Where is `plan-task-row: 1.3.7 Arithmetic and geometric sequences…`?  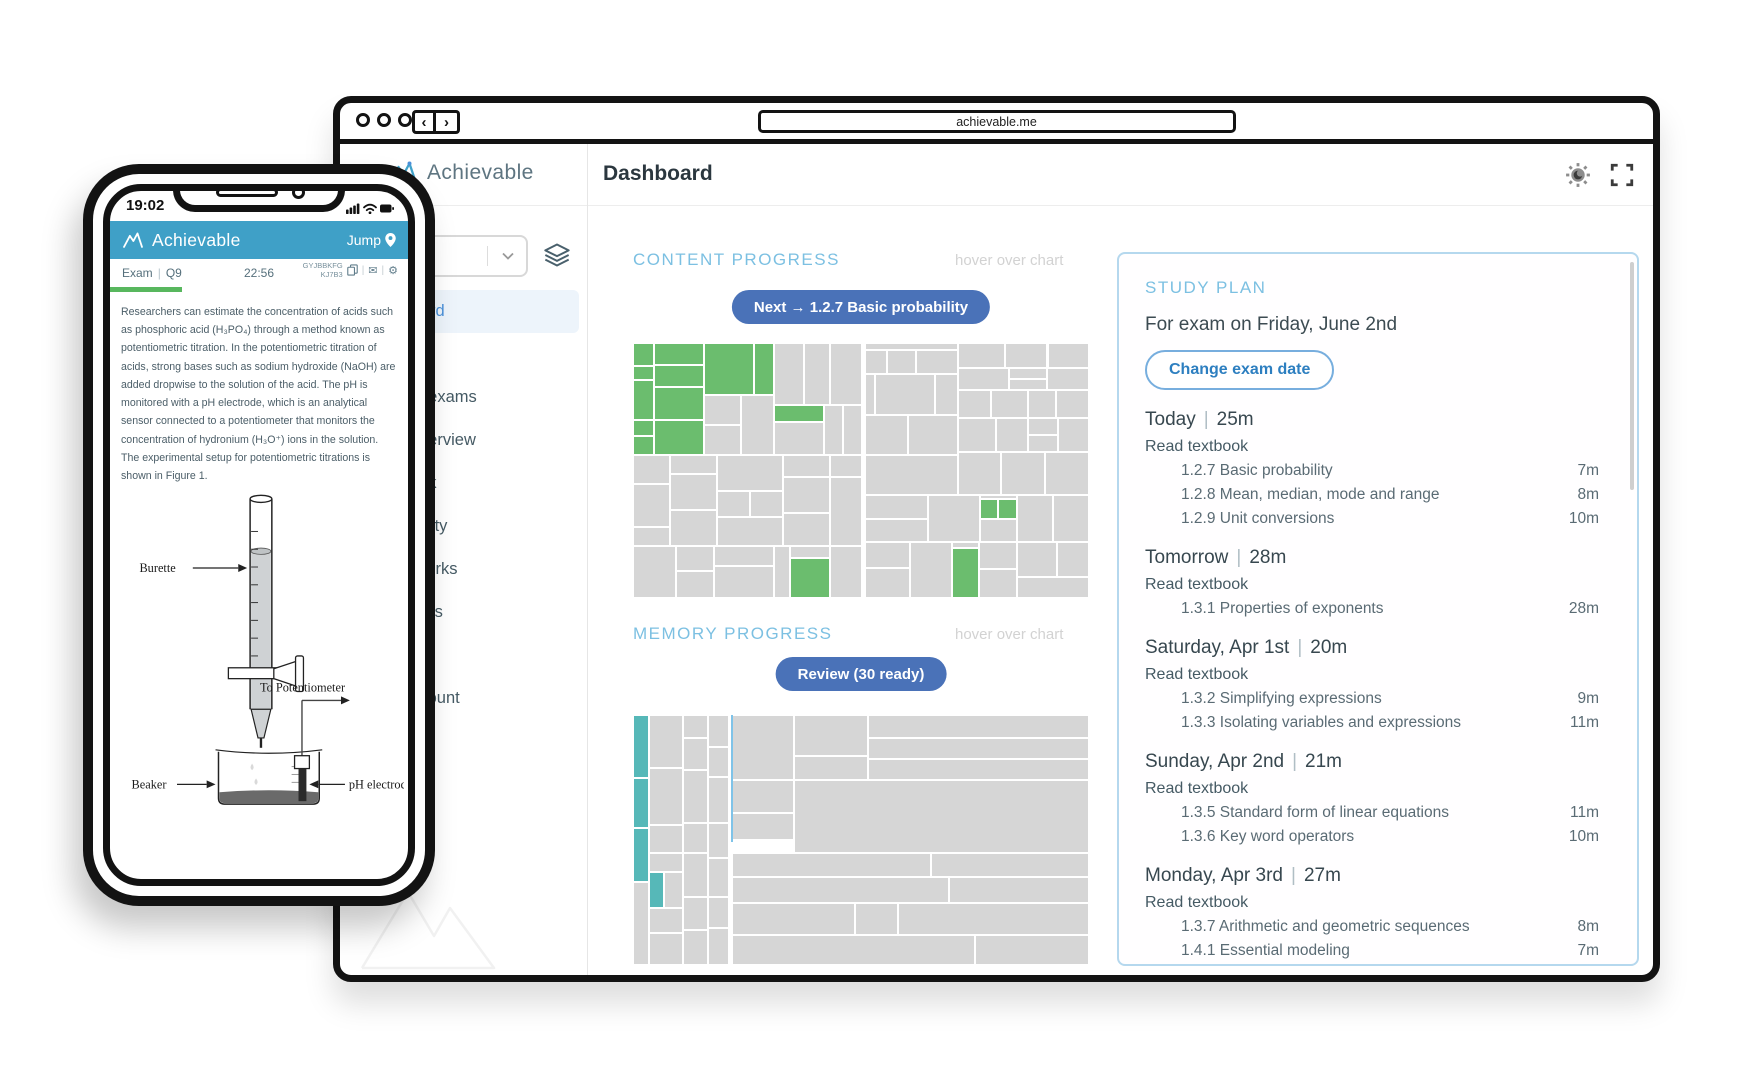 plan-task-row: 1.3.7 Arithmetic and geometric sequences… is located at coordinates (1372, 927).